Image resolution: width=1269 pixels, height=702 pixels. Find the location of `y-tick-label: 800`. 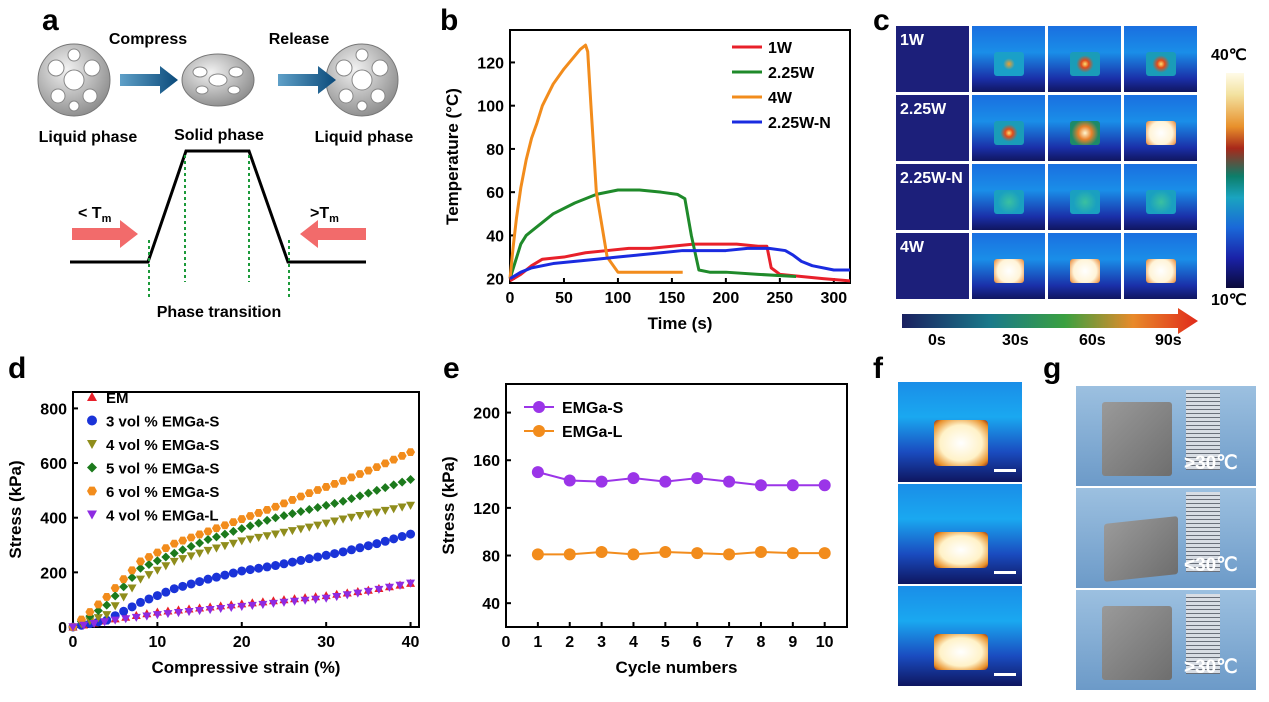

y-tick-label: 800 is located at coordinates (53, 409).